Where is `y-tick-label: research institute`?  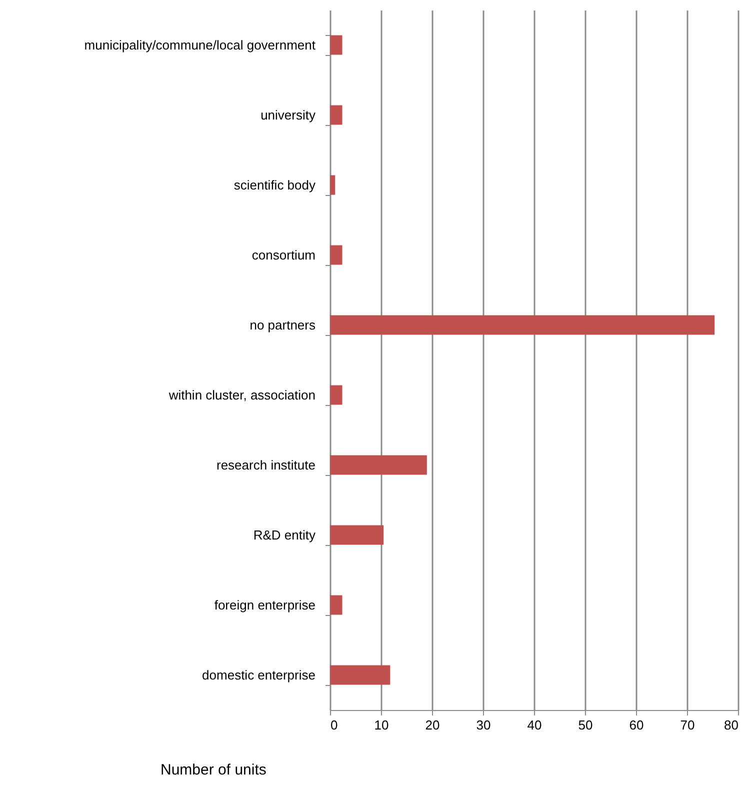 y-tick-label: research institute is located at coordinates (266, 465).